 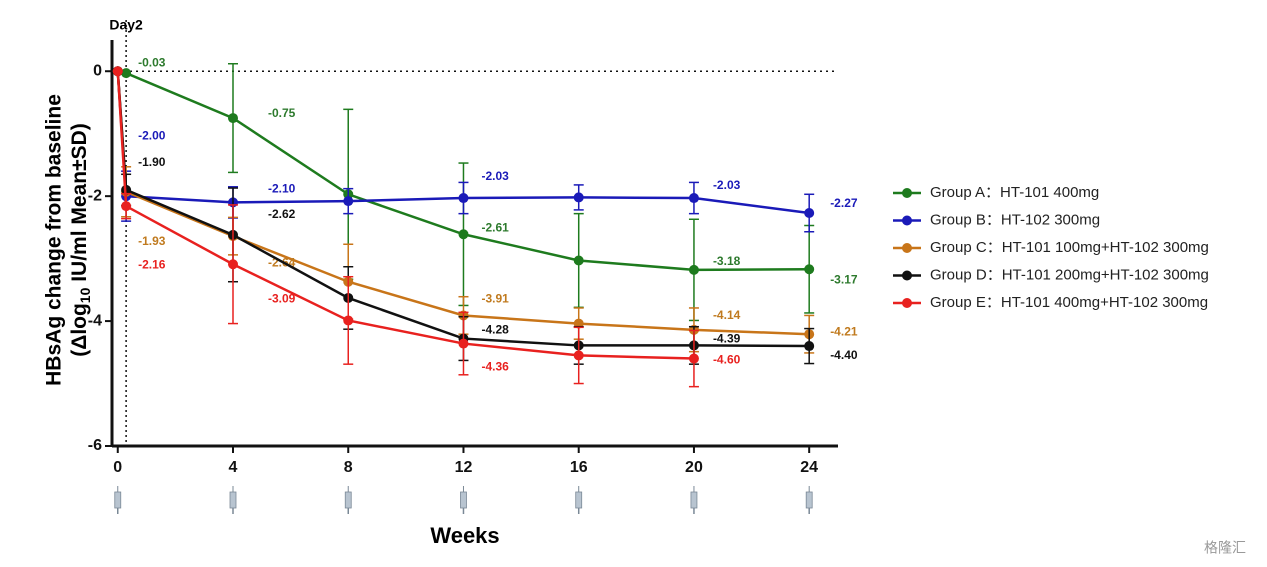 I want to click on data-label: -3.17, so click(x=844, y=279).